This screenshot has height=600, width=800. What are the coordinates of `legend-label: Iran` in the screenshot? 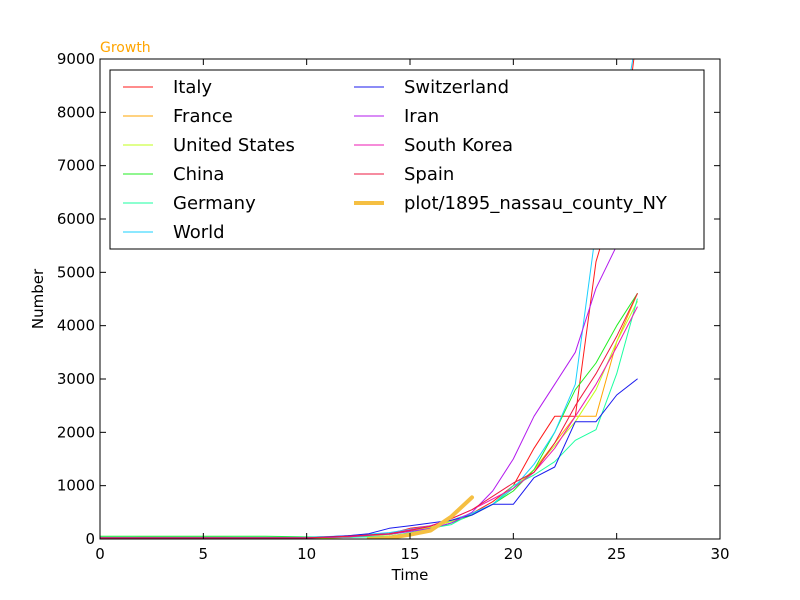 It's located at (421, 116).